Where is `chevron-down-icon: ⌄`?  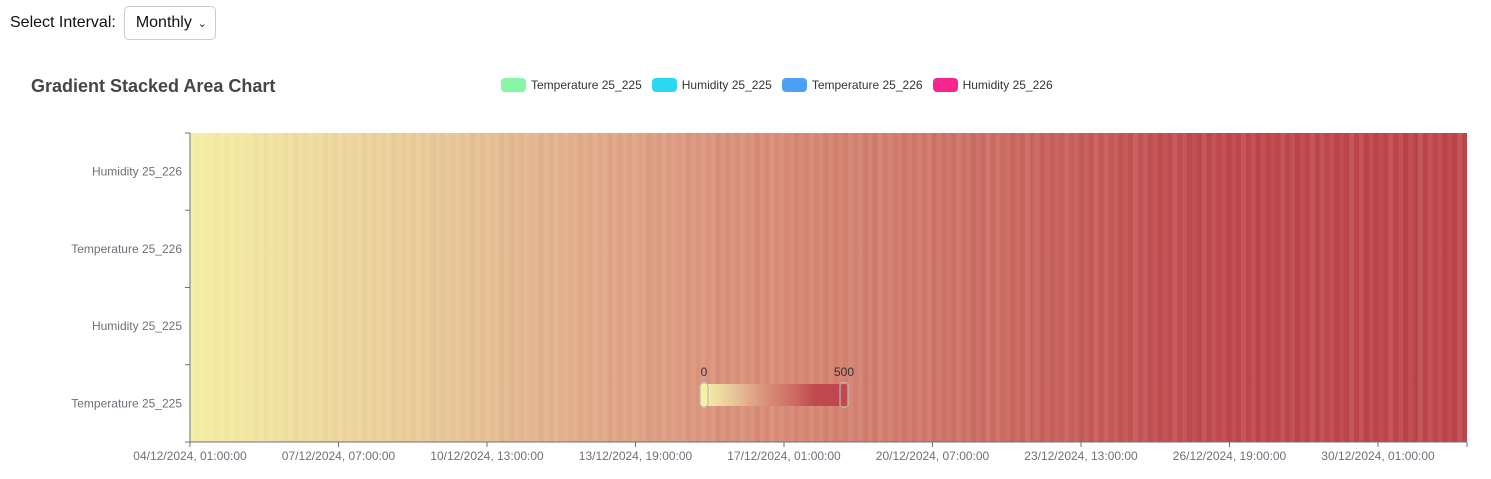
chevron-down-icon: ⌄ is located at coordinates (202, 23).